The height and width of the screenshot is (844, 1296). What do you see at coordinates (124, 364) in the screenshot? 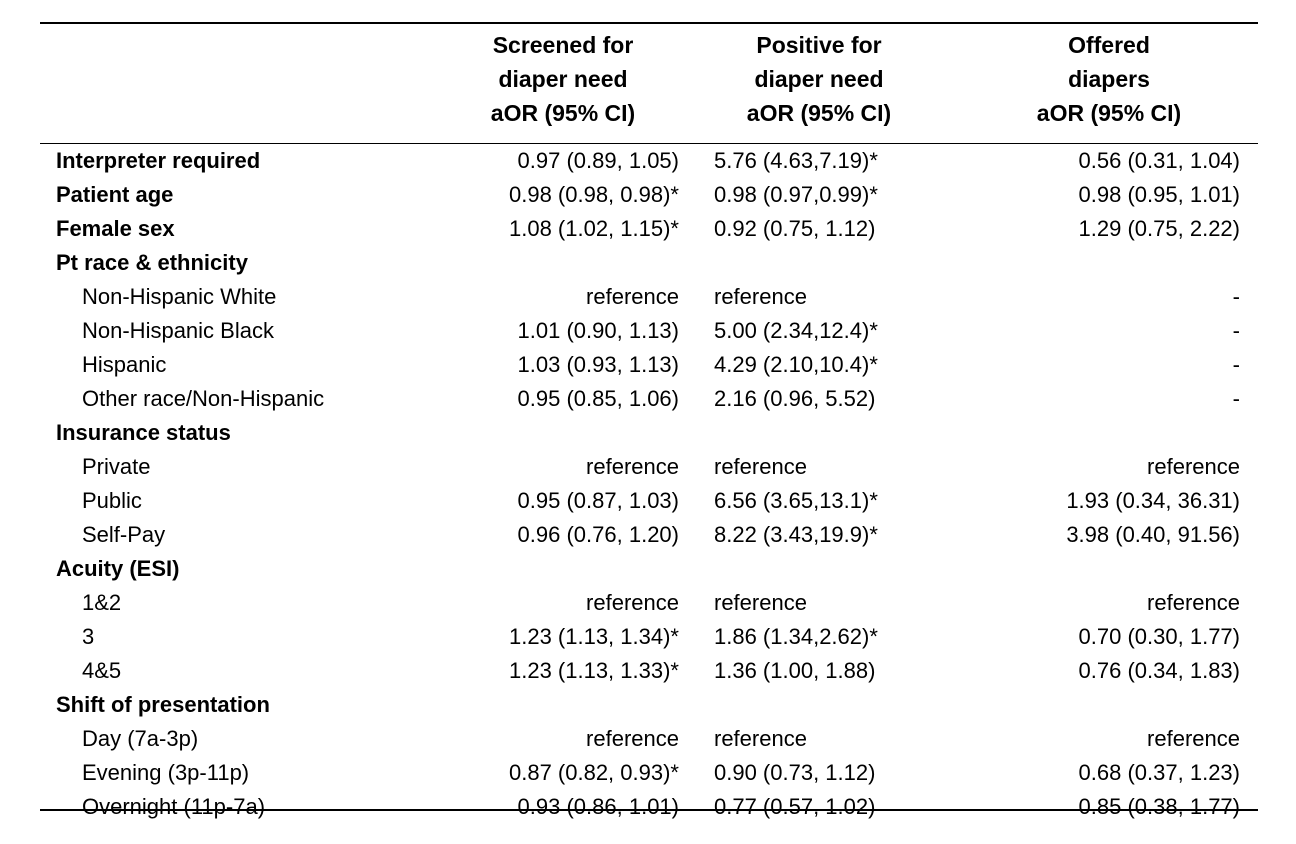
I see `row-label: Hispanic` at bounding box center [124, 364].